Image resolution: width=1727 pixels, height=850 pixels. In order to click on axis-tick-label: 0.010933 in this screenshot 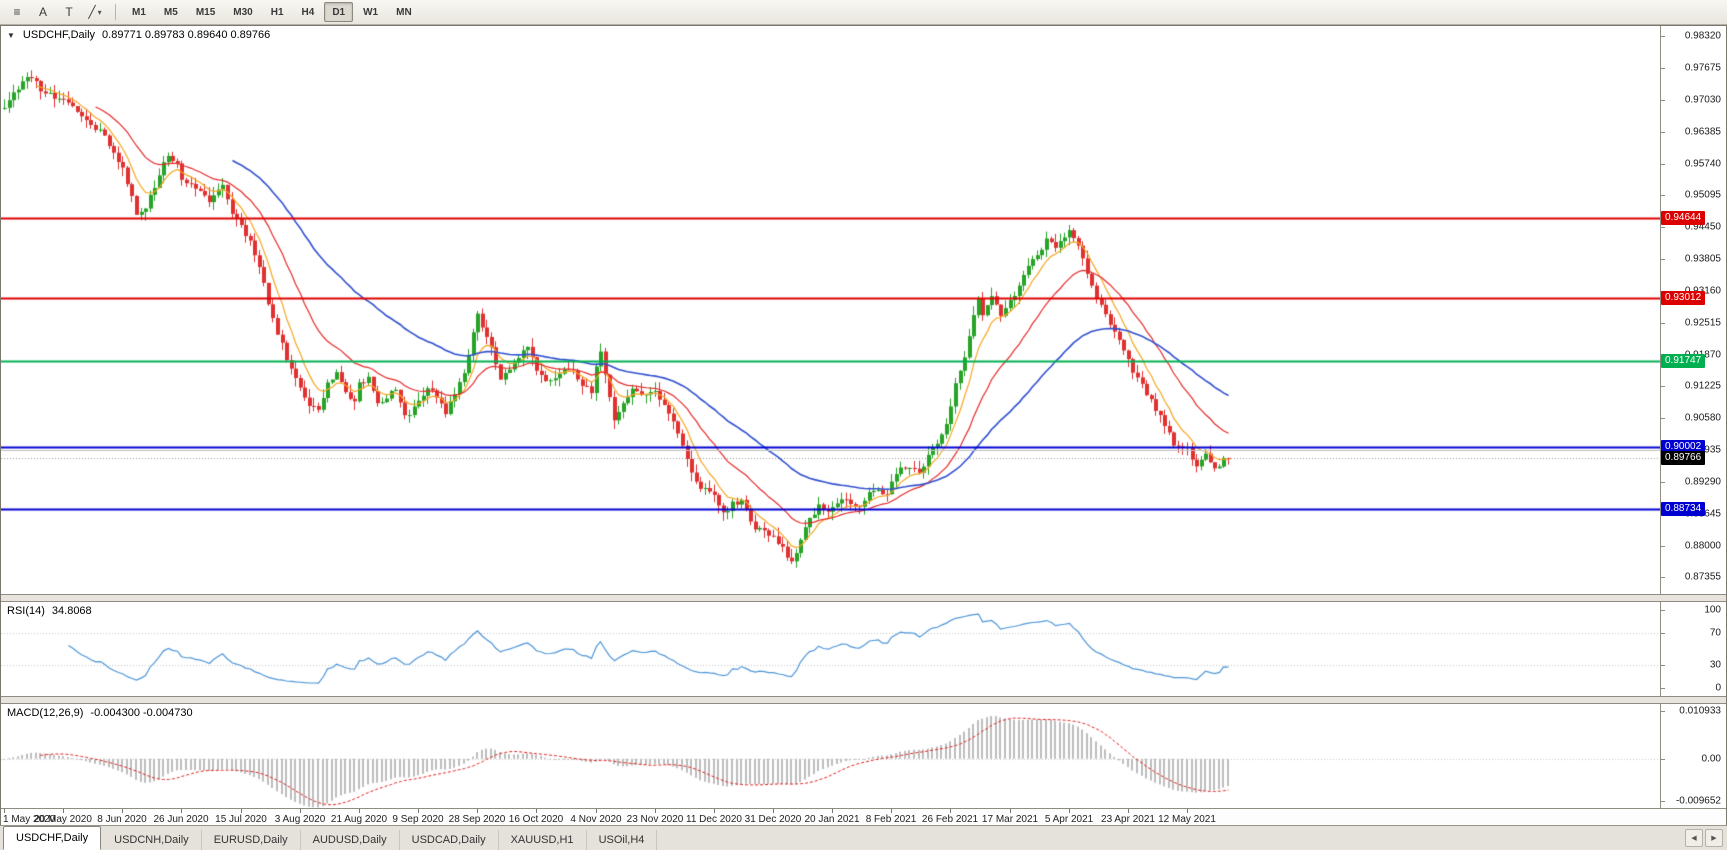, I will do `click(1700, 711)`.